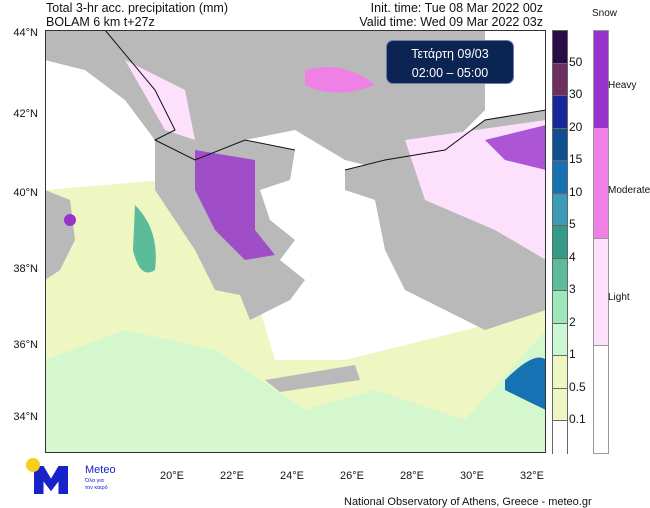 Image resolution: width=650 pixels, height=508 pixels. Describe the element at coordinates (25, 417) in the screenshot. I see `lat-label: 34°N` at that location.